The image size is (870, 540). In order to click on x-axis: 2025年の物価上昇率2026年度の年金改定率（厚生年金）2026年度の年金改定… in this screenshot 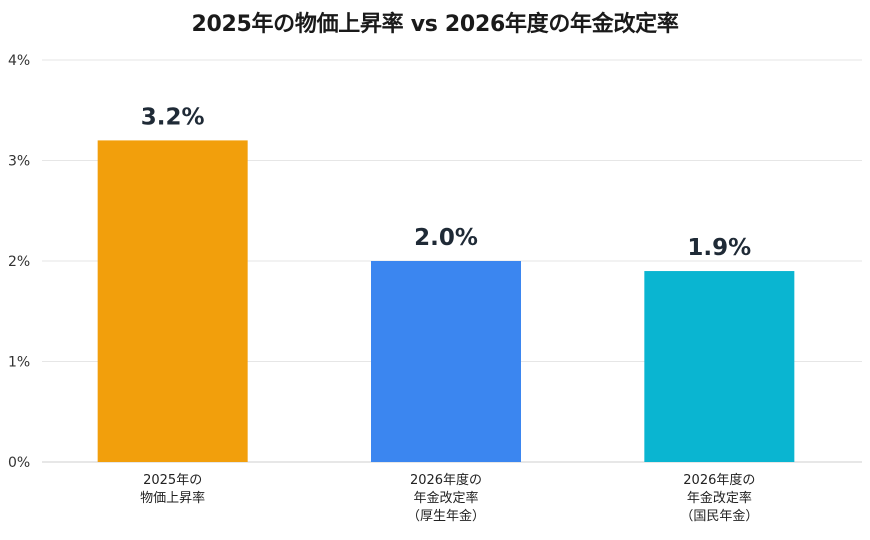, I will do `click(449, 498)`.